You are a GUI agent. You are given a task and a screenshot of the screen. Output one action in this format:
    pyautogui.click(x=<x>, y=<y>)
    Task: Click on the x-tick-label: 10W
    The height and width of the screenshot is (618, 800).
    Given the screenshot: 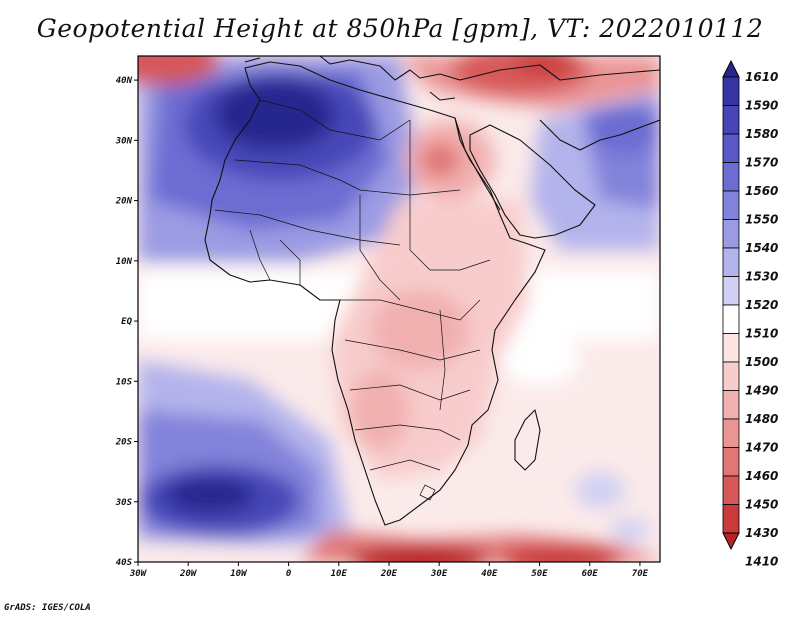 What is the action you would take?
    pyautogui.click(x=239, y=574)
    